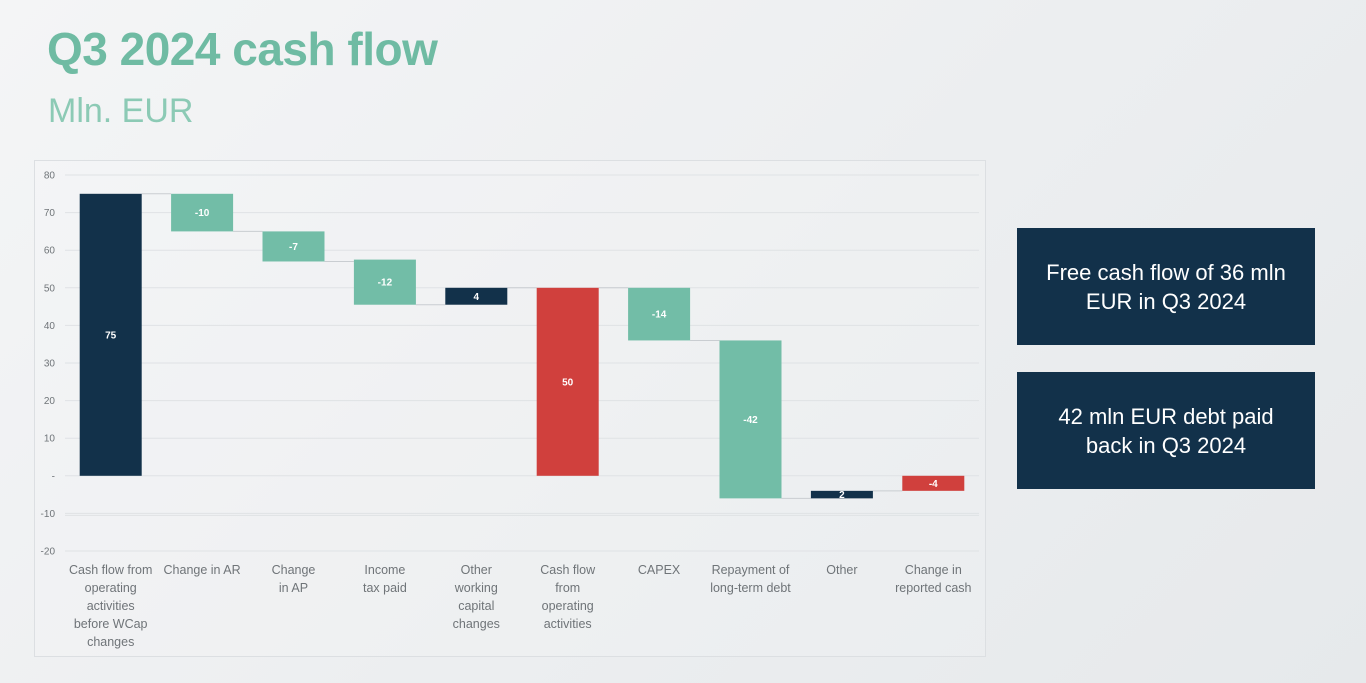 The width and height of the screenshot is (1366, 683). I want to click on data-label: -4, so click(933, 484).